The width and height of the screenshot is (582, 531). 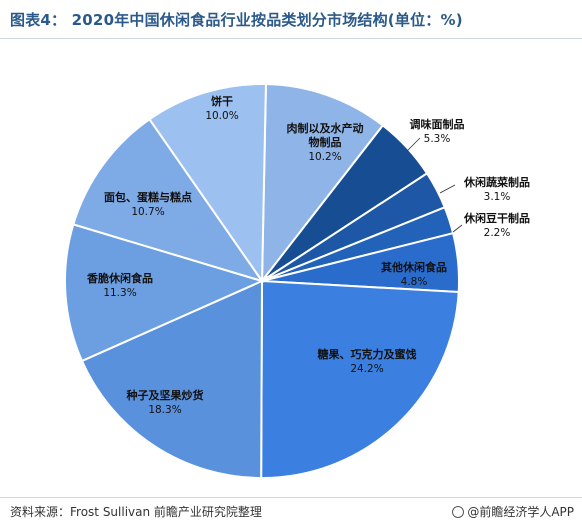 What do you see at coordinates (496, 218) in the screenshot?
I see `slice-label-3: 休闲豆干制品` at bounding box center [496, 218].